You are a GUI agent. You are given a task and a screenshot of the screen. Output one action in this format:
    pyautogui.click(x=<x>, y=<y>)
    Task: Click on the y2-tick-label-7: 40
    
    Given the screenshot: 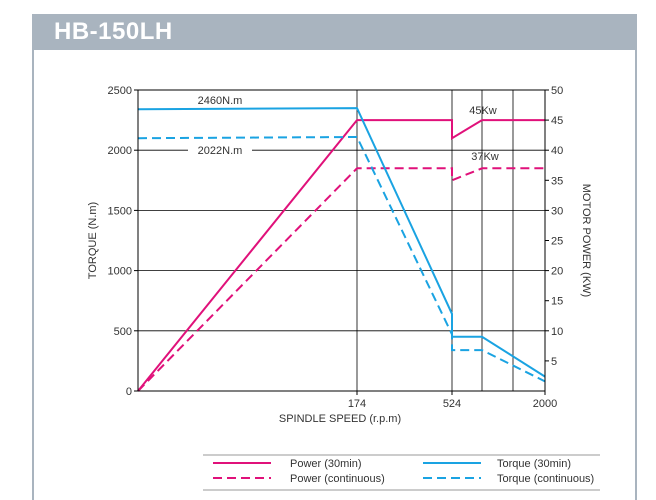 What is the action you would take?
    pyautogui.click(x=557, y=151)
    